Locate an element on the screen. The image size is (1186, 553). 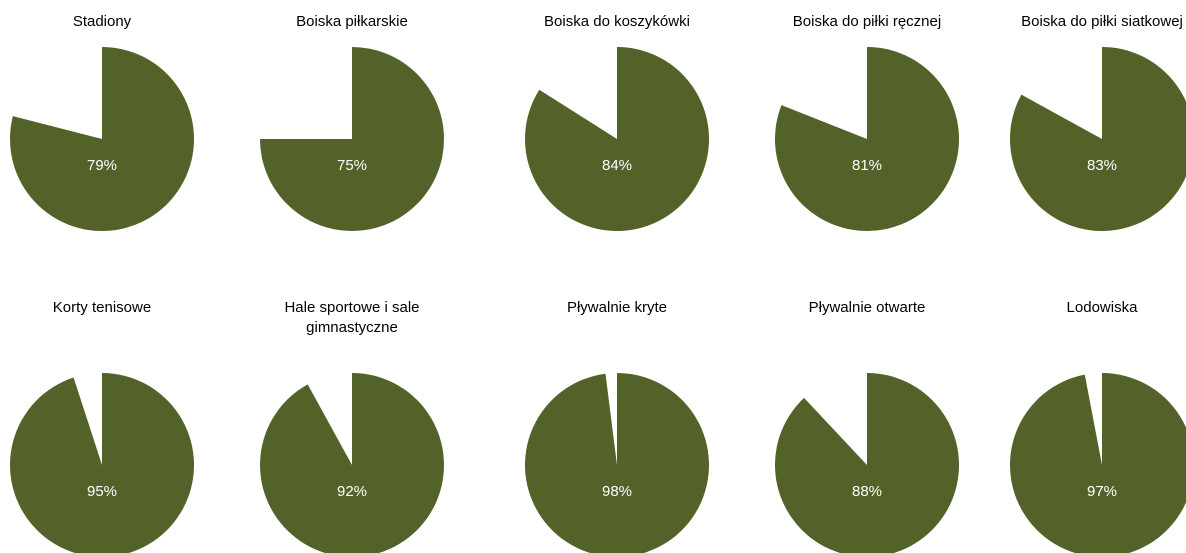
chart-title: Boiska do piłki siatkowej is located at coordinates (1102, 21).